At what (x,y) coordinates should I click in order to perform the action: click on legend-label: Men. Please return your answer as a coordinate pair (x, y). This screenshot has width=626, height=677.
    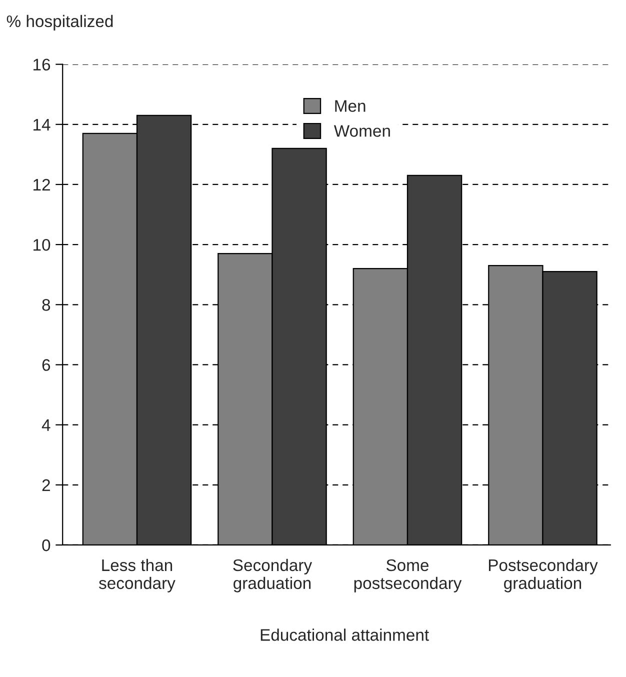
    Looking at the image, I should click on (350, 106).